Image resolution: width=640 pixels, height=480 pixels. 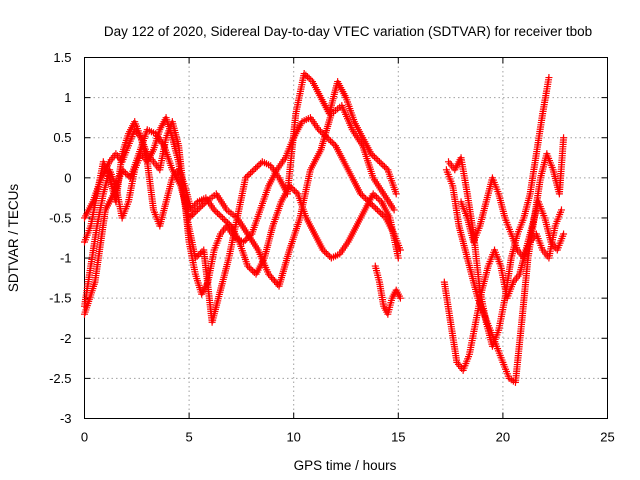 What do you see at coordinates (607, 437) in the screenshot?
I see `x-tick-label: 25` at bounding box center [607, 437].